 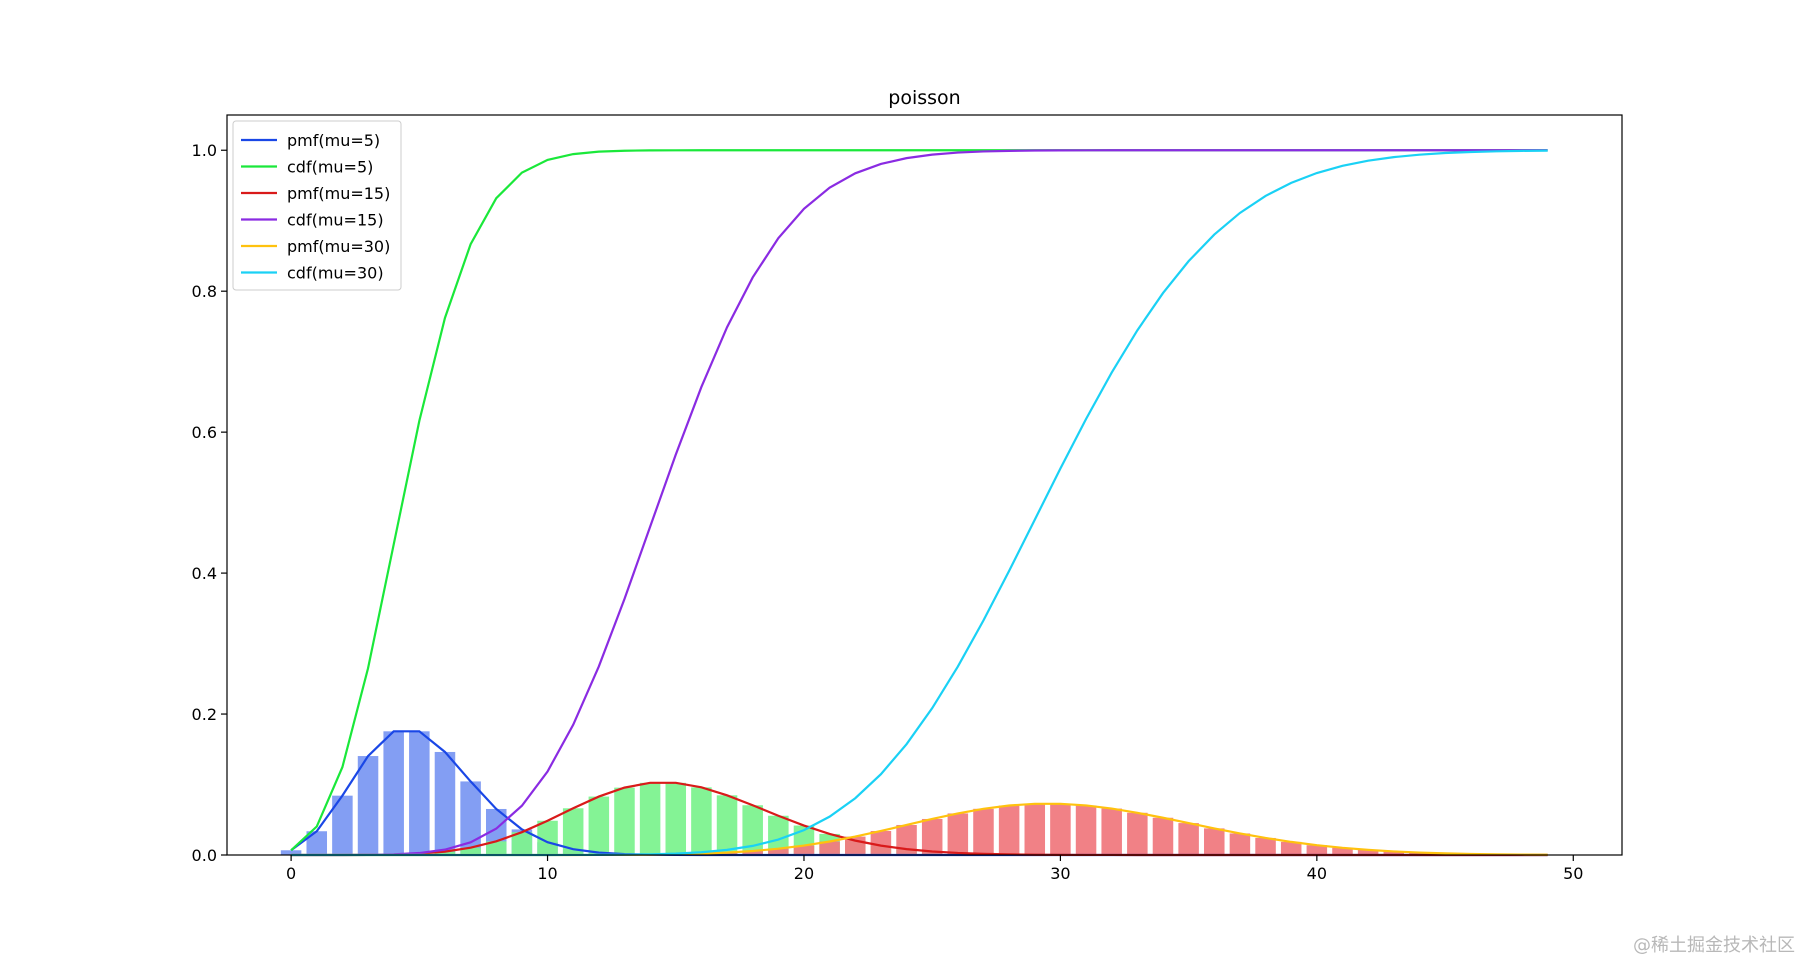 What do you see at coordinates (204, 432) in the screenshot?
I see `y-tick-label: 0.6` at bounding box center [204, 432].